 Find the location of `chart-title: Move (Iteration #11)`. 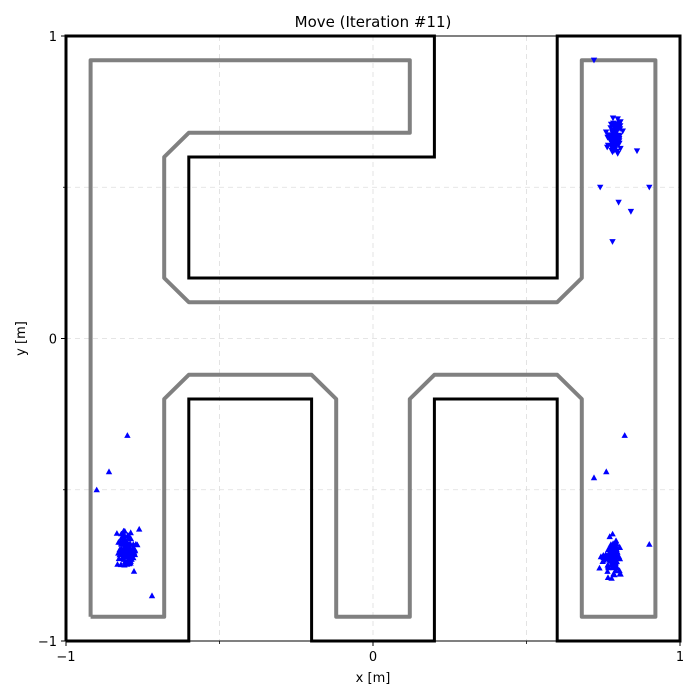

chart-title: Move (Iteration #11) is located at coordinates (373, 22).